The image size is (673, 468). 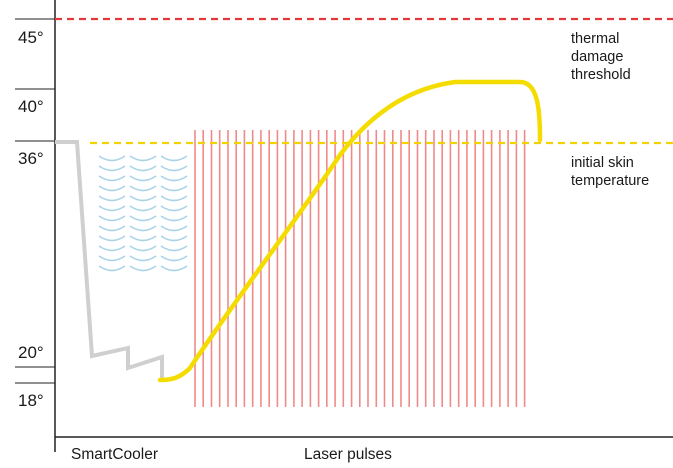 What do you see at coordinates (597, 57) in the screenshot?
I see `threshold-note-line2: damage` at bounding box center [597, 57].